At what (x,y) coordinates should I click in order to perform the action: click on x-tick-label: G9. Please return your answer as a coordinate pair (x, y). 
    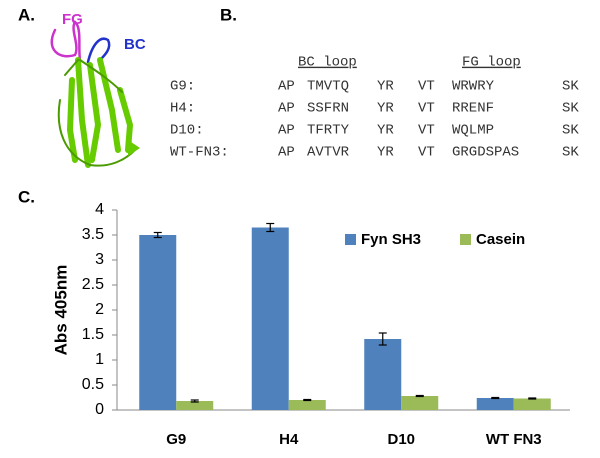
    Looking at the image, I should click on (176, 439).